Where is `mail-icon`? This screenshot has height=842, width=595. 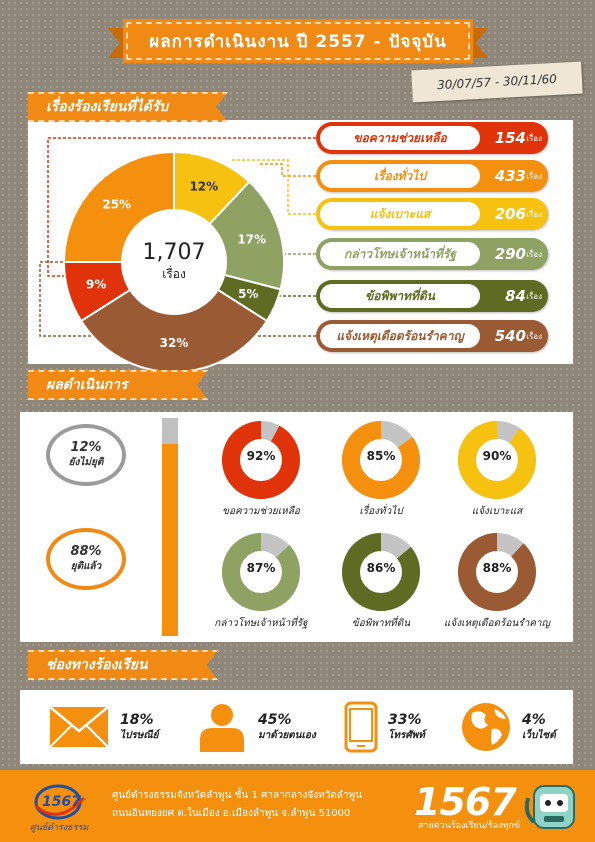 mail-icon is located at coordinates (79, 727).